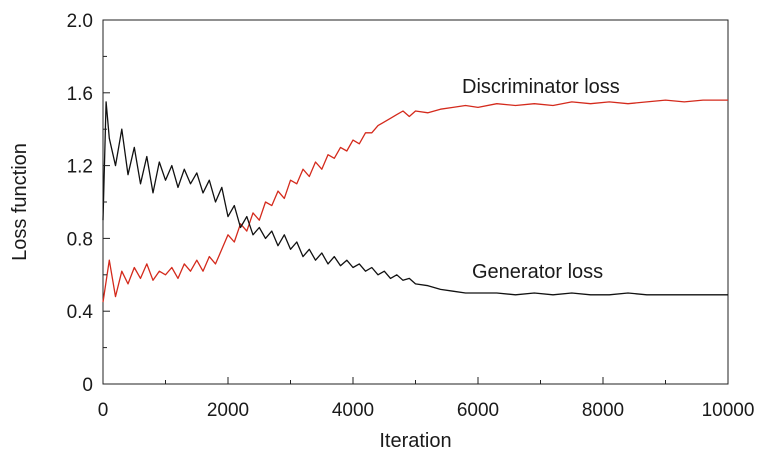 The height and width of the screenshot is (455, 765). I want to click on y-tick-label: 2.0, so click(80, 21).